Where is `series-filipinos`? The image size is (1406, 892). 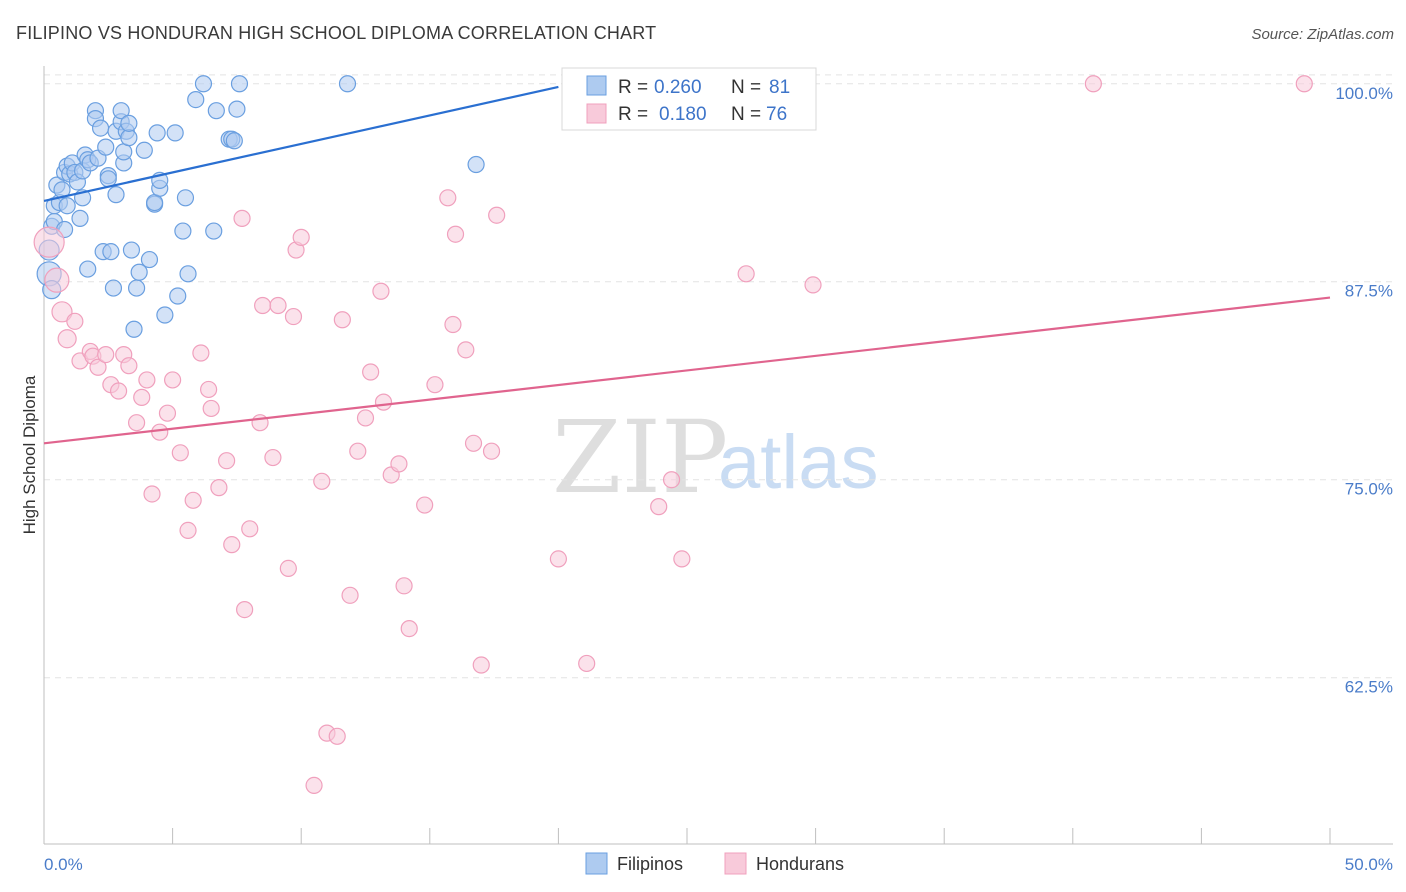 series-filipinos is located at coordinates (260, 206).